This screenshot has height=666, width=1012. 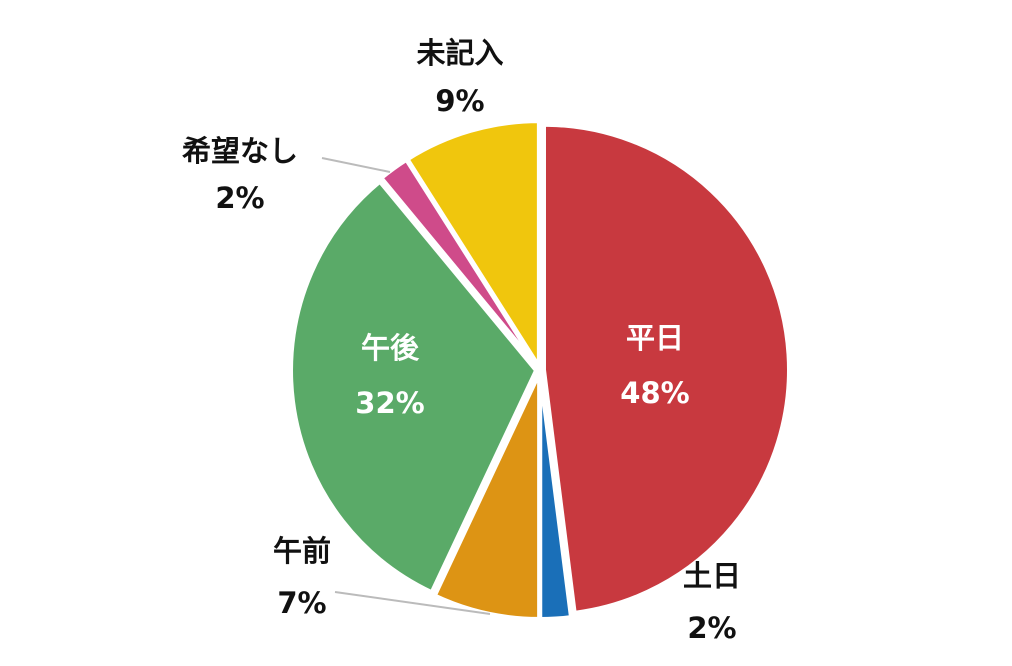 I want to click on category-label: 希望なし, so click(x=240, y=151).